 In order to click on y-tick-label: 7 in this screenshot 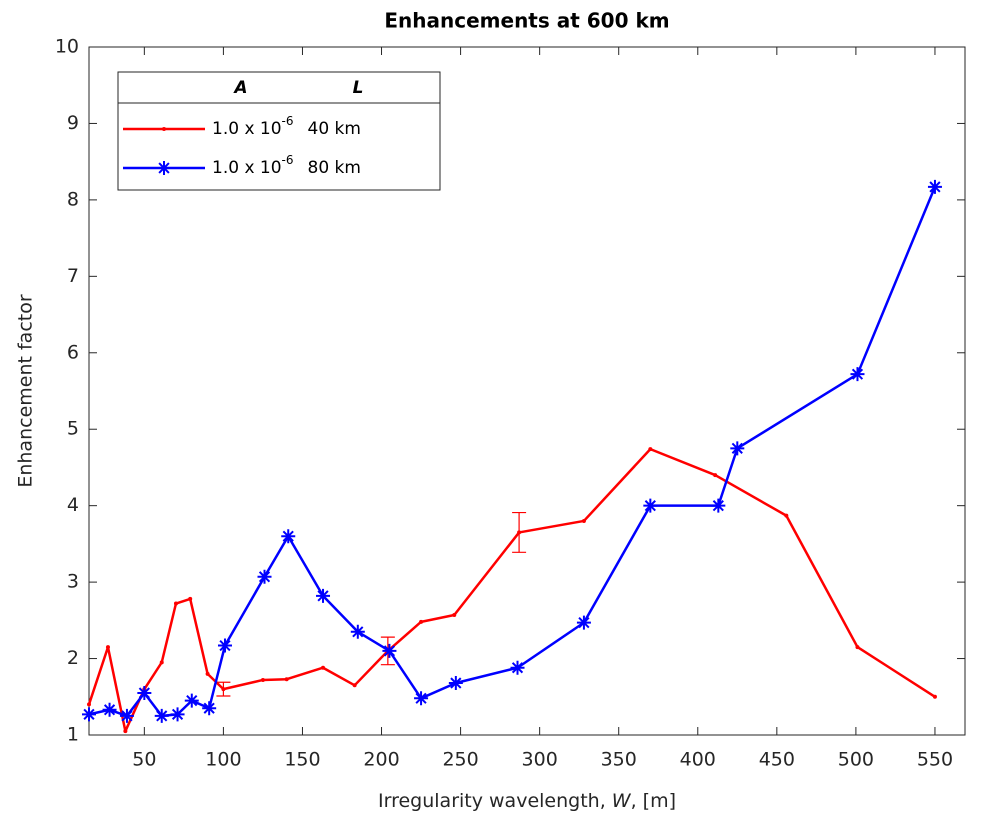, I will do `click(73, 276)`.